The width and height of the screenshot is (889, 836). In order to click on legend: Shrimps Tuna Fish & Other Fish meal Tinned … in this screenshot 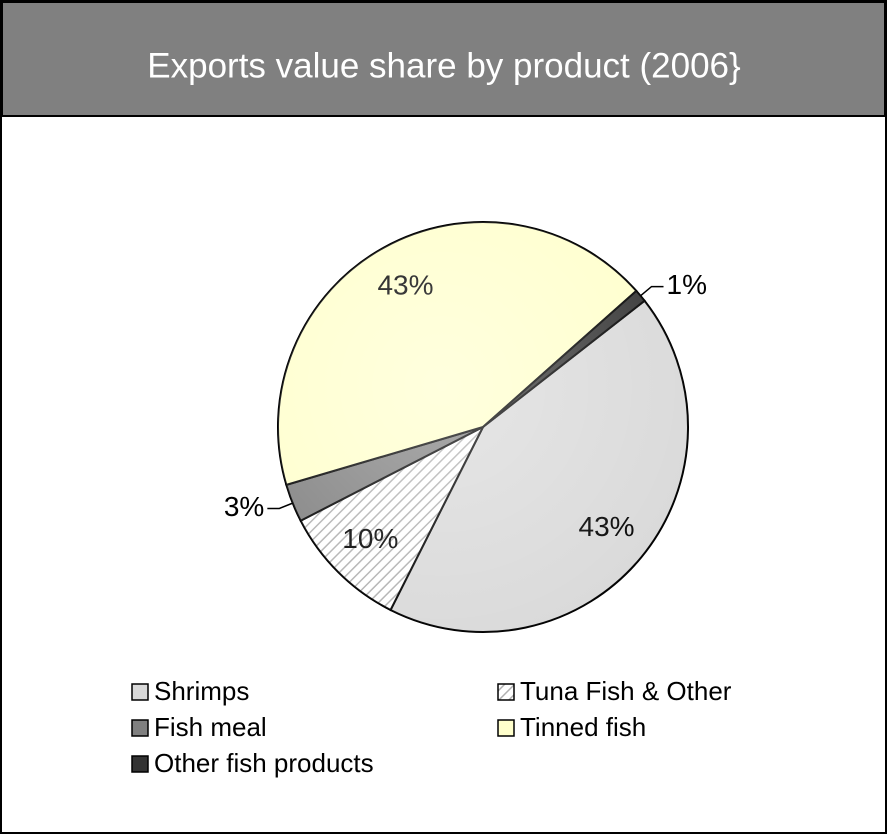, I will do `click(431, 727)`.